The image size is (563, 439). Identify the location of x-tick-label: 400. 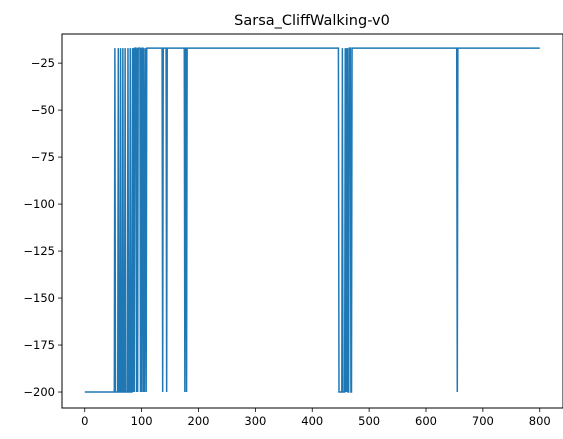
(312, 421).